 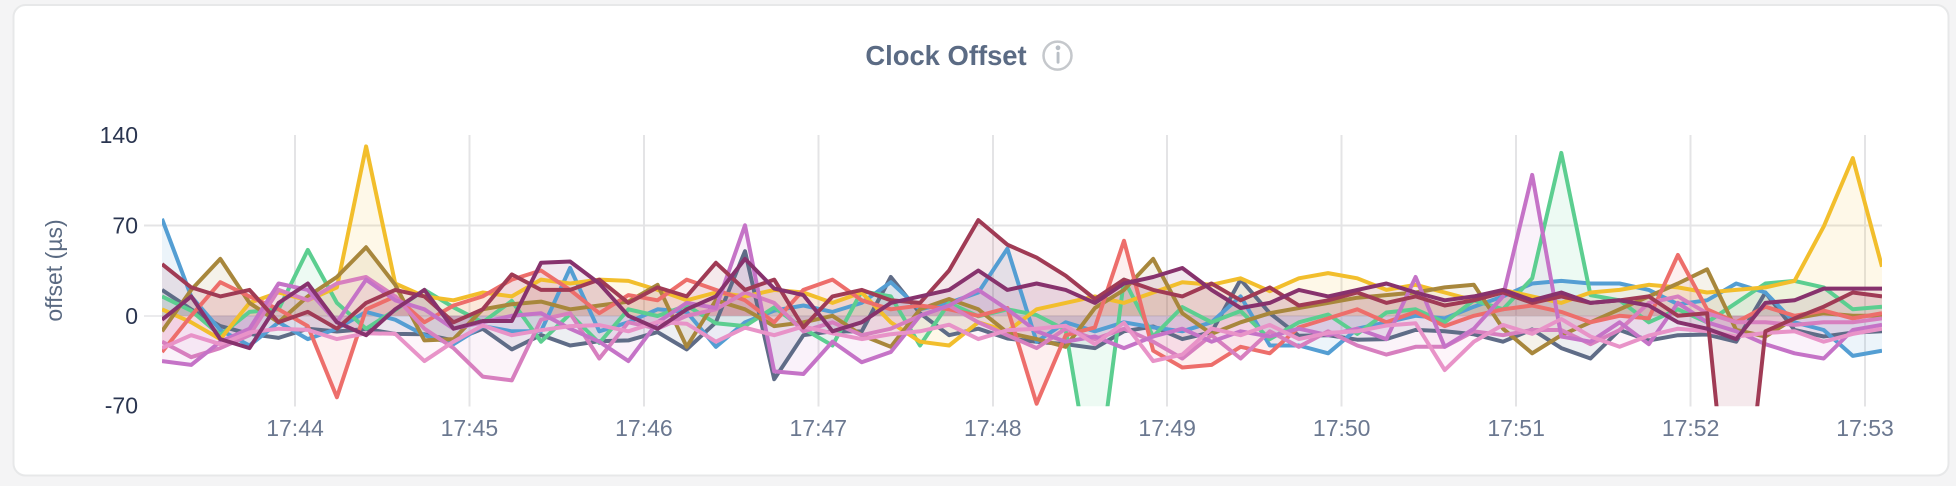 What do you see at coordinates (945, 55) in the screenshot?
I see `svg-text: Clock Offset` at bounding box center [945, 55].